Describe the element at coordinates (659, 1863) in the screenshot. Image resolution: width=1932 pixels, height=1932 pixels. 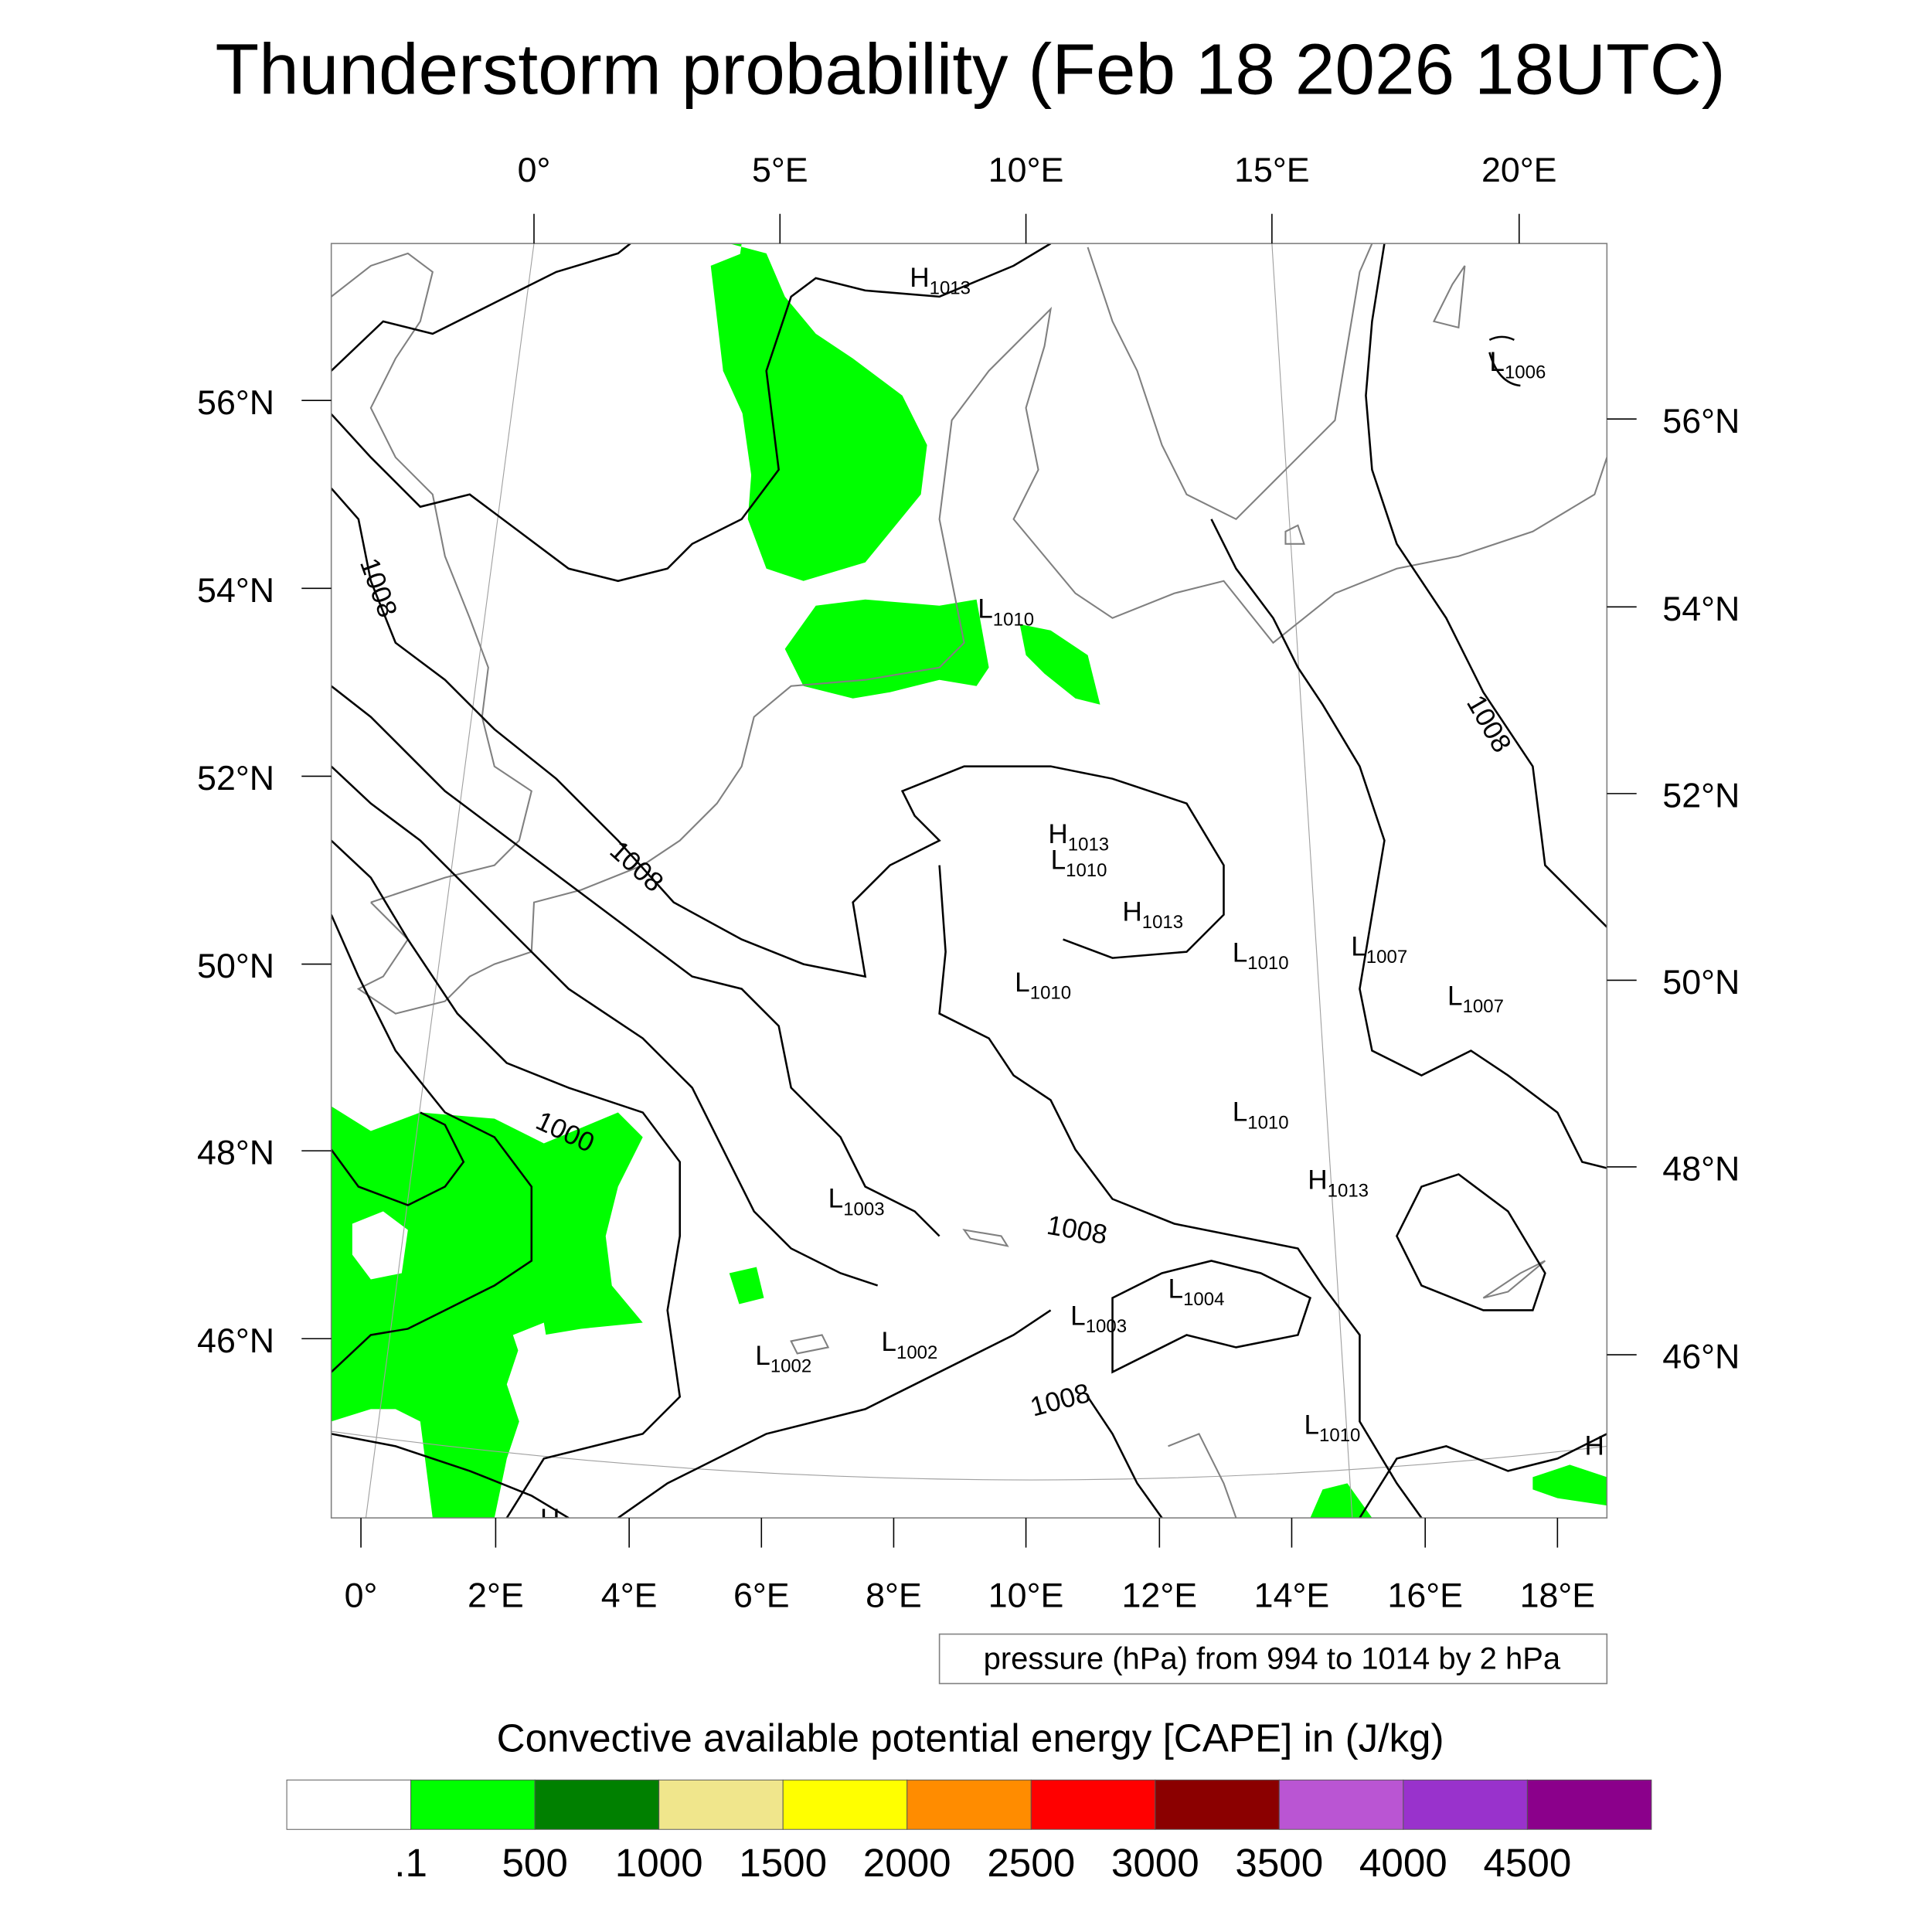
I see `colorbar-label: 1000` at that location.